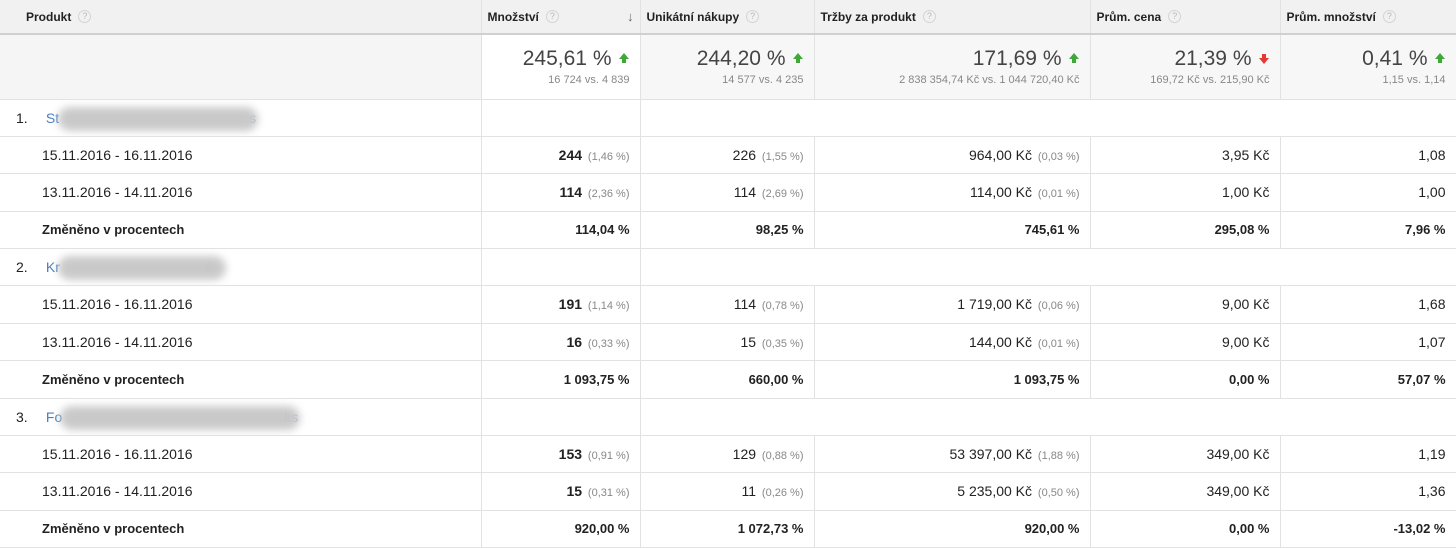 This screenshot has height=548, width=1456. Describe the element at coordinates (513, 16) in the screenshot. I see `column-label: Množství` at that location.